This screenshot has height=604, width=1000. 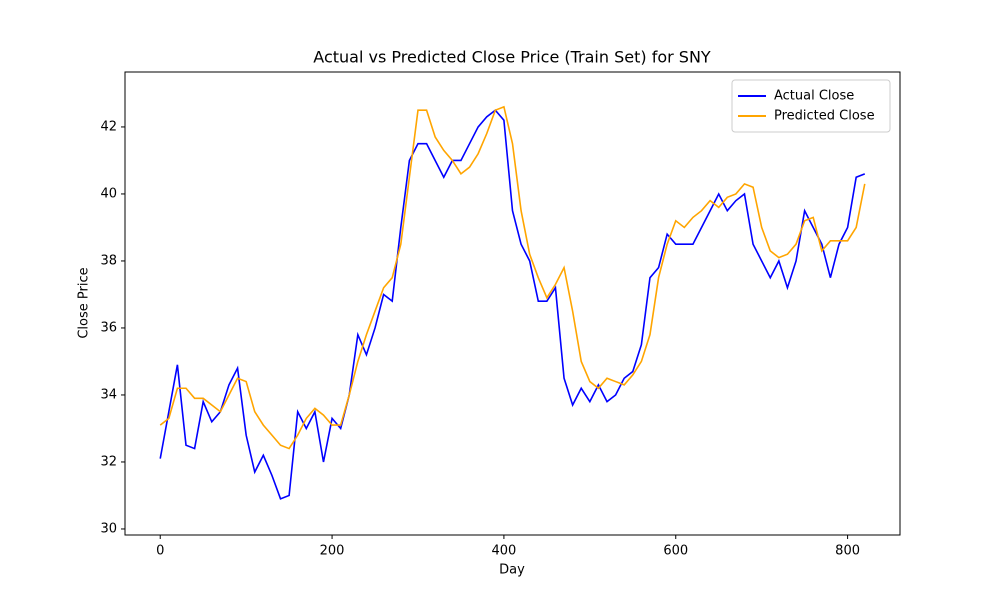 What do you see at coordinates (675, 551) in the screenshot?
I see `x-tick-label: 600` at bounding box center [675, 551].